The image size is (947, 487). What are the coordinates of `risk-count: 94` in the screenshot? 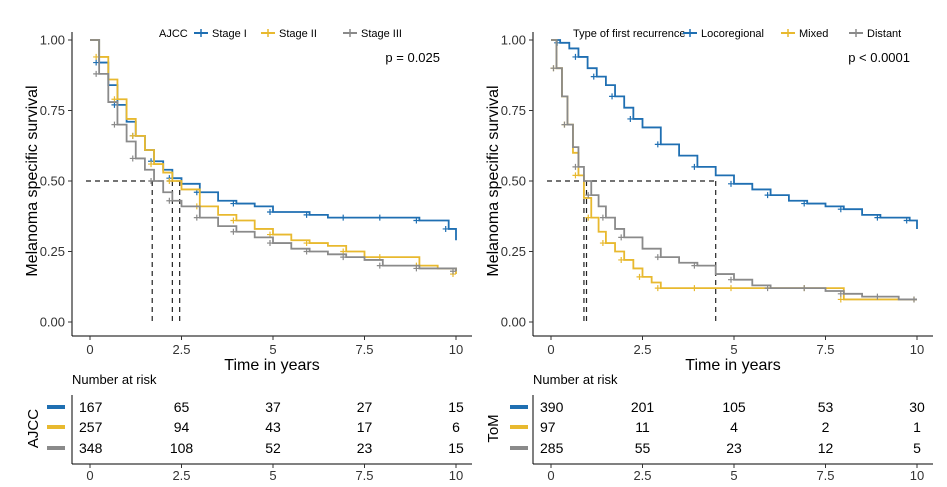 It's located at (182, 427).